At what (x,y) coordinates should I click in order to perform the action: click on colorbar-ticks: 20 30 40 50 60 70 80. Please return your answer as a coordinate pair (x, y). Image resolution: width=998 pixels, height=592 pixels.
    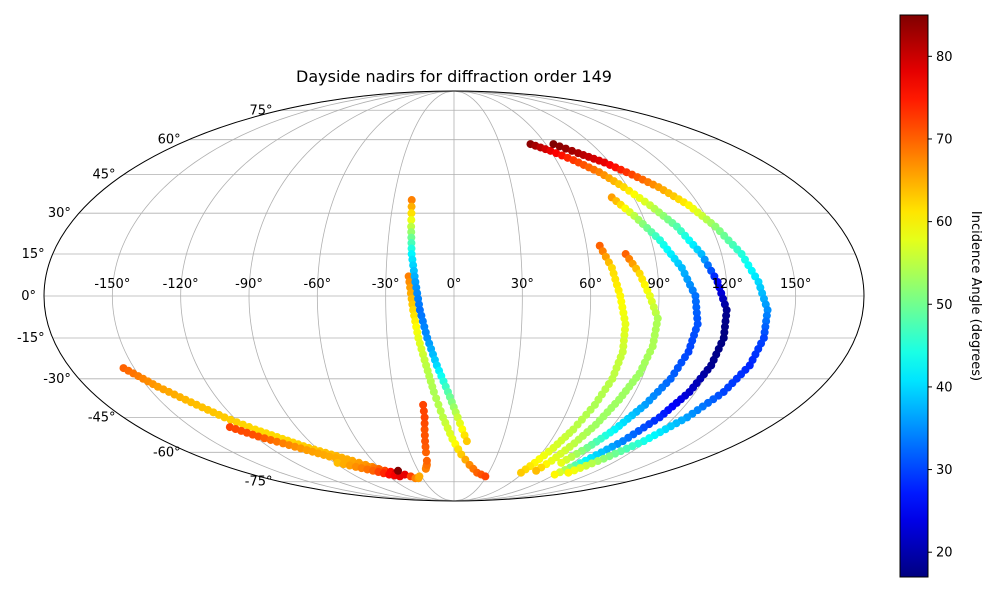
    Looking at the image, I should click on (940, 305).